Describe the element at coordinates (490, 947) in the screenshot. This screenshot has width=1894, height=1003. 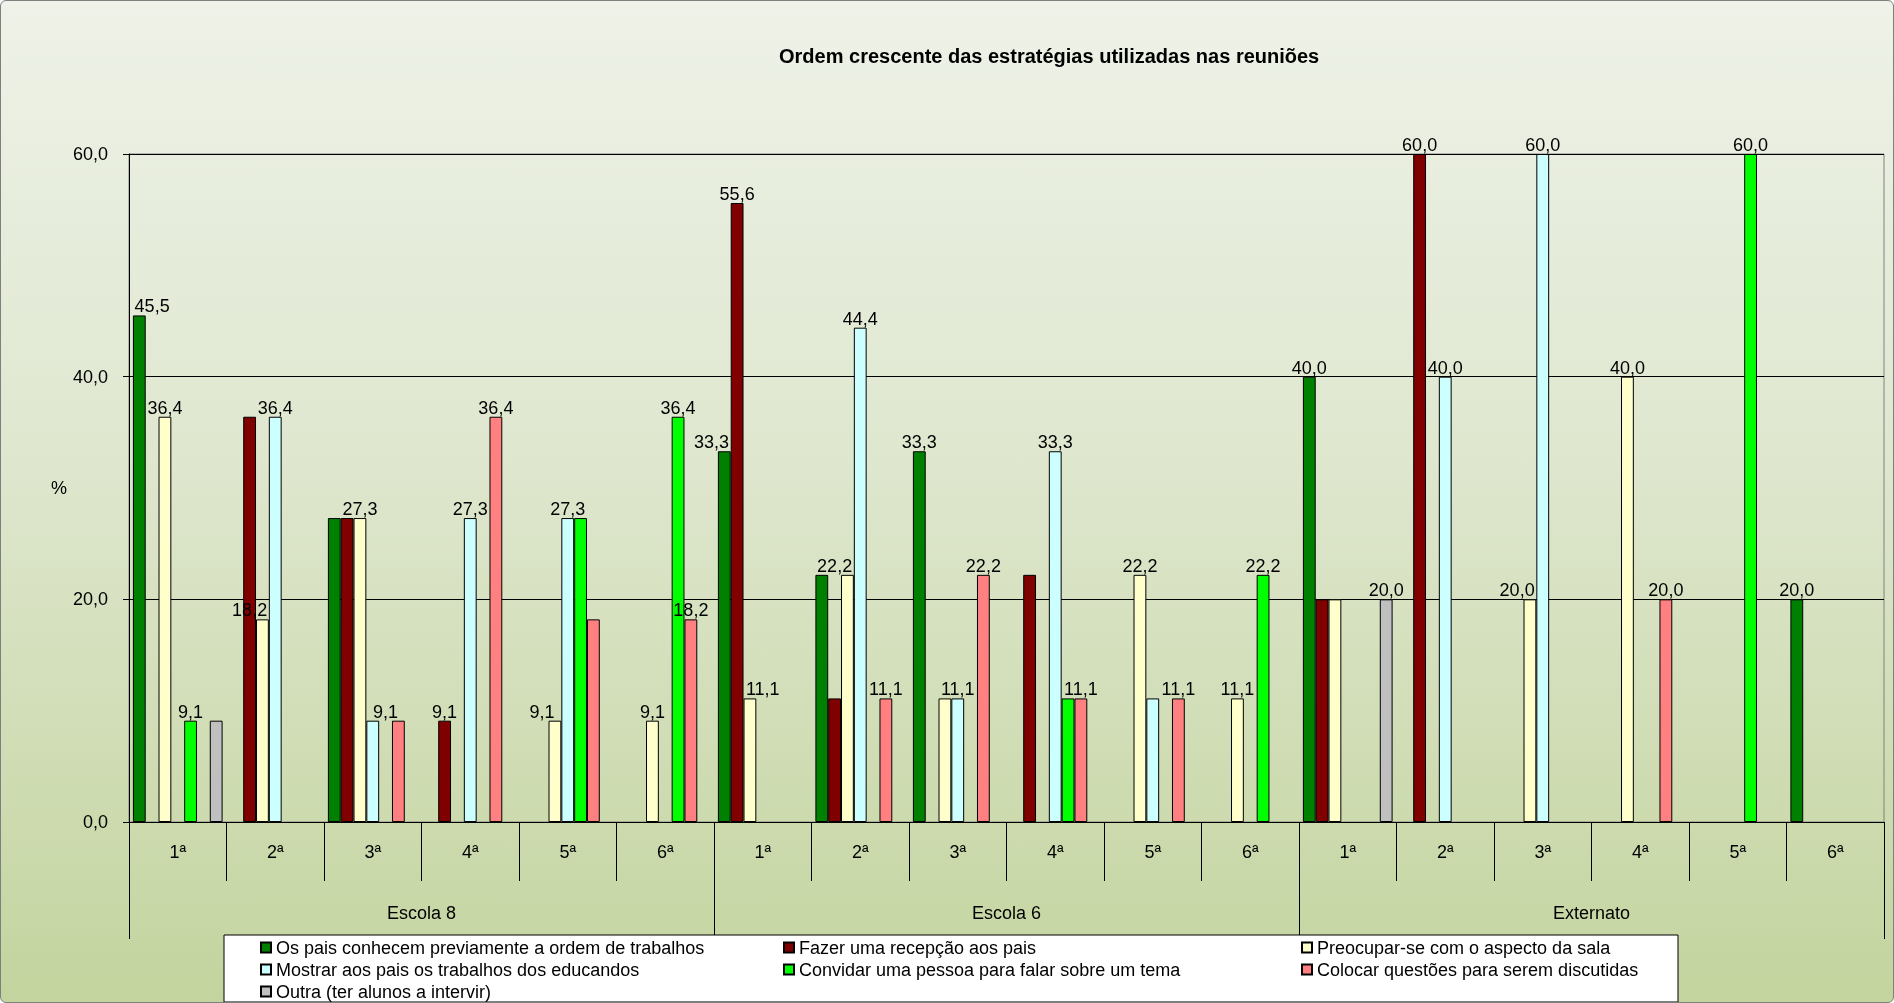
I see `legend-label: Os pais conhecem previamente a ordem de trabalhos` at that location.